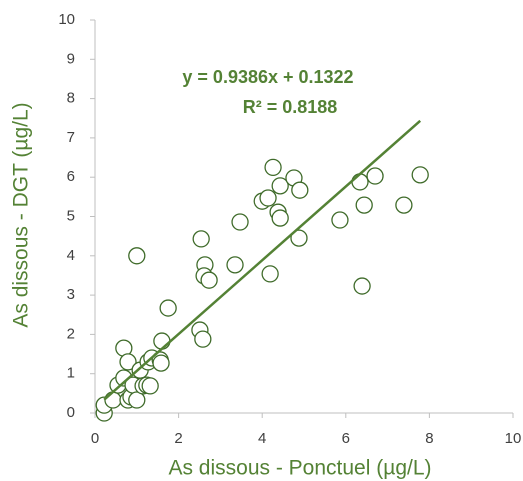  I want to click on y-tick-label: 3, so click(71, 294).